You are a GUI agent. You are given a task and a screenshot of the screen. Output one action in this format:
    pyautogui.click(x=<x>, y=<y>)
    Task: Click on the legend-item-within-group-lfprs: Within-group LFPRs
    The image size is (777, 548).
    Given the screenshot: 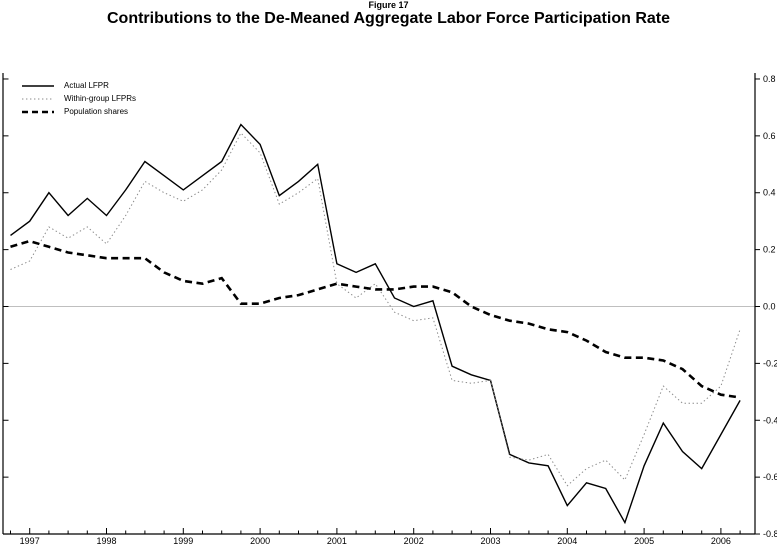 What is the action you would take?
    pyautogui.click(x=78, y=98)
    